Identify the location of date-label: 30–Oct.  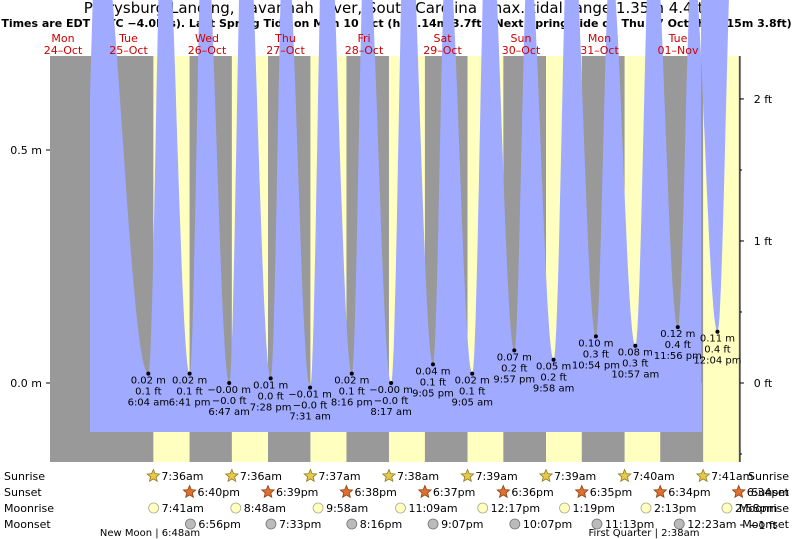
(521, 50).